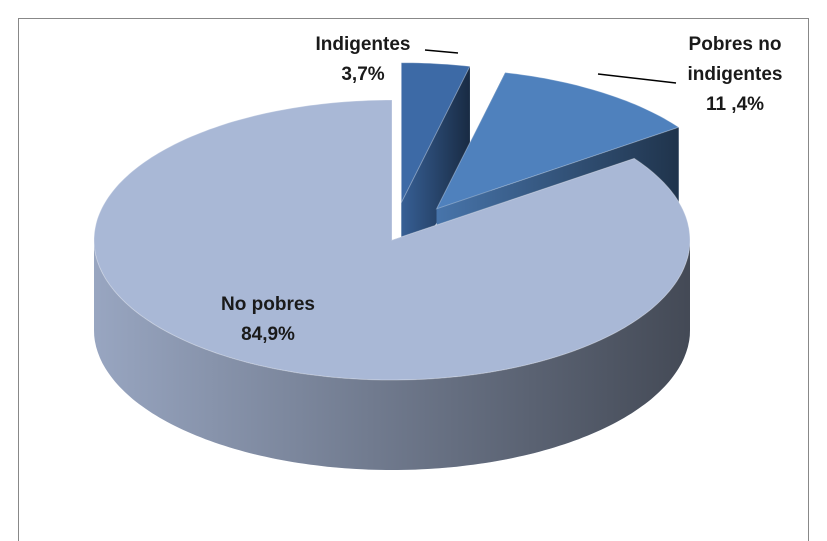  Describe the element at coordinates (363, 60) in the screenshot. I see `slice-label: Indigentes 3,7%` at that location.